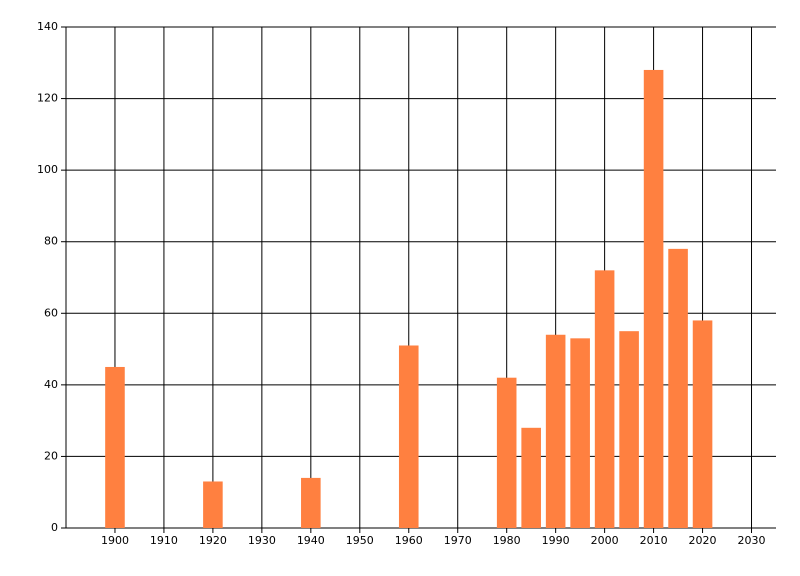  Describe the element at coordinates (51, 241) in the screenshot. I see `y-tick-label: 80` at that location.